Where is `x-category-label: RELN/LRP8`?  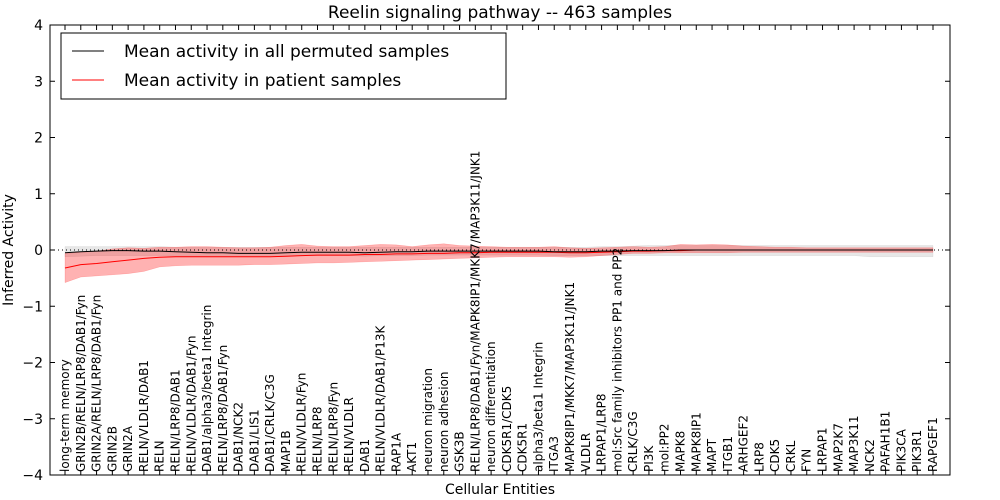
x-category-label: RELN/LRP8 is located at coordinates (318, 439).